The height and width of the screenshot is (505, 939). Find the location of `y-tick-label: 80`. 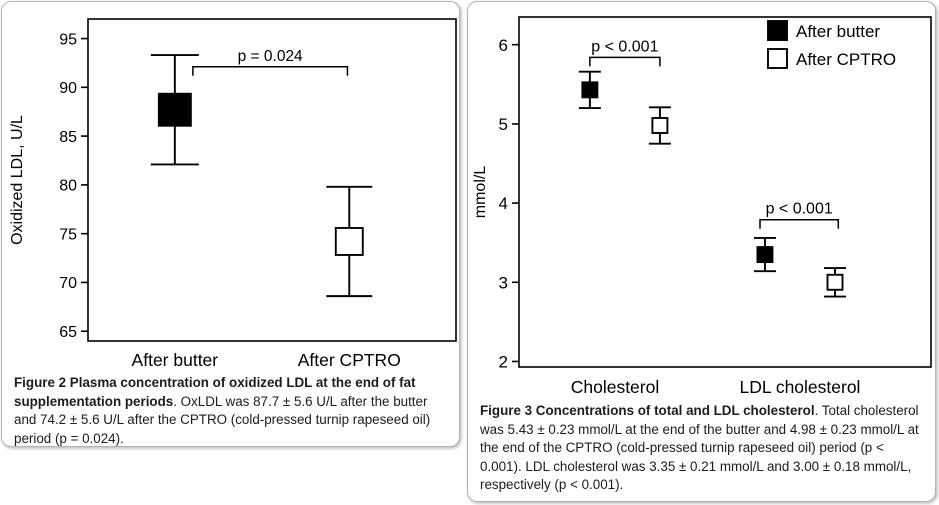

y-tick-label: 80 is located at coordinates (68, 186).